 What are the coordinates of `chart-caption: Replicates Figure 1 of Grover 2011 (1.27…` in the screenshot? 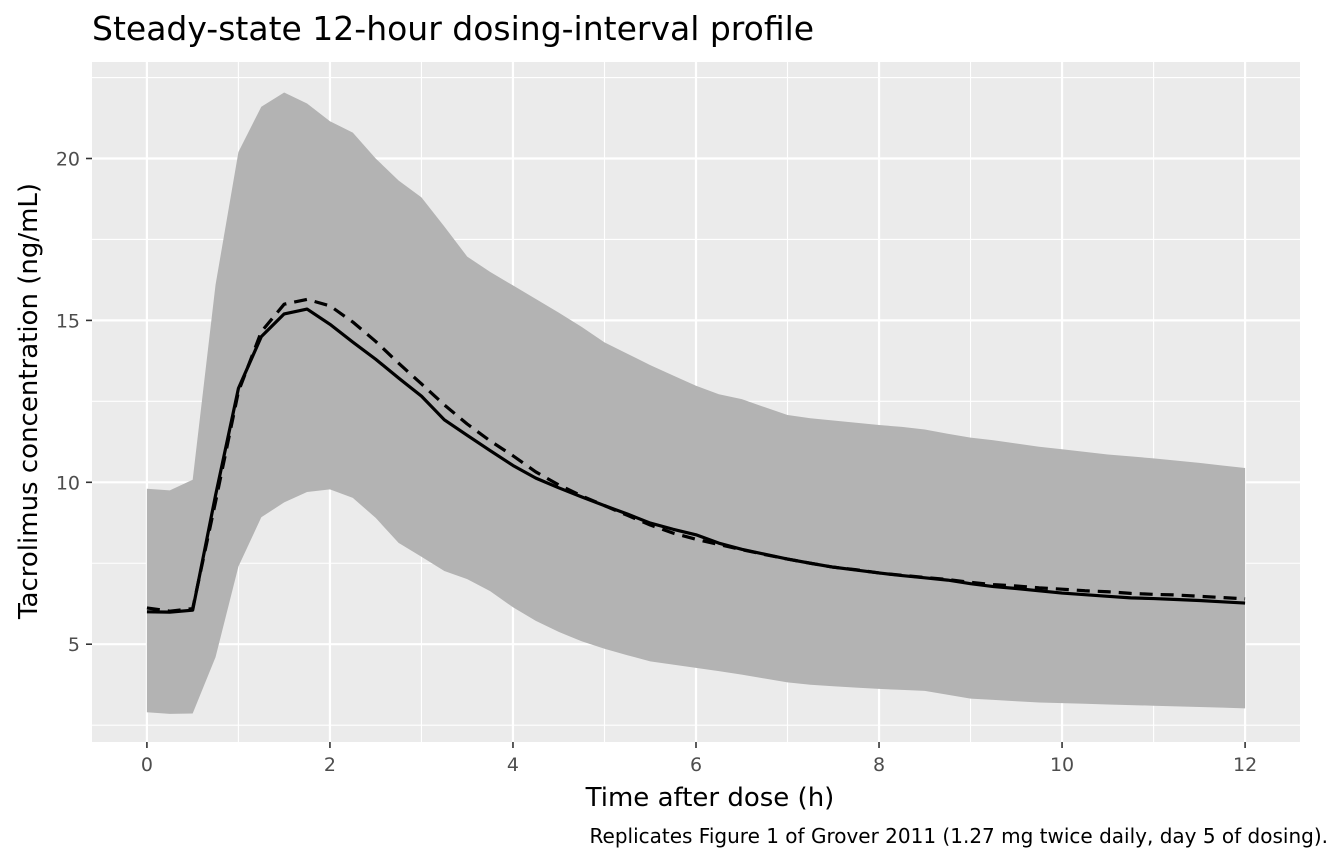 It's located at (959, 836).